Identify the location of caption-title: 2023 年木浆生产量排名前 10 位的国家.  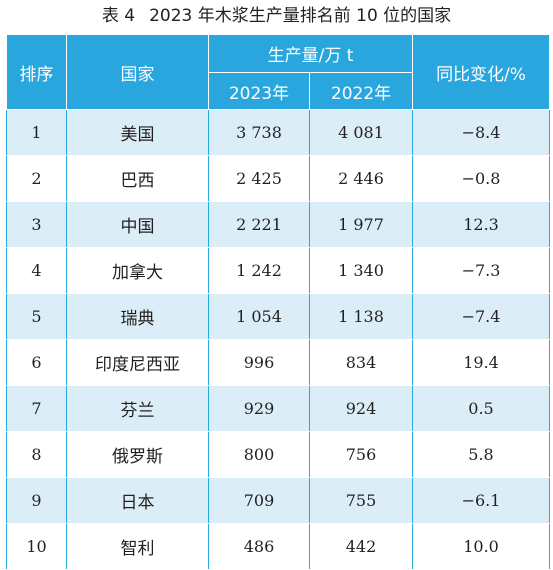
(300, 16).